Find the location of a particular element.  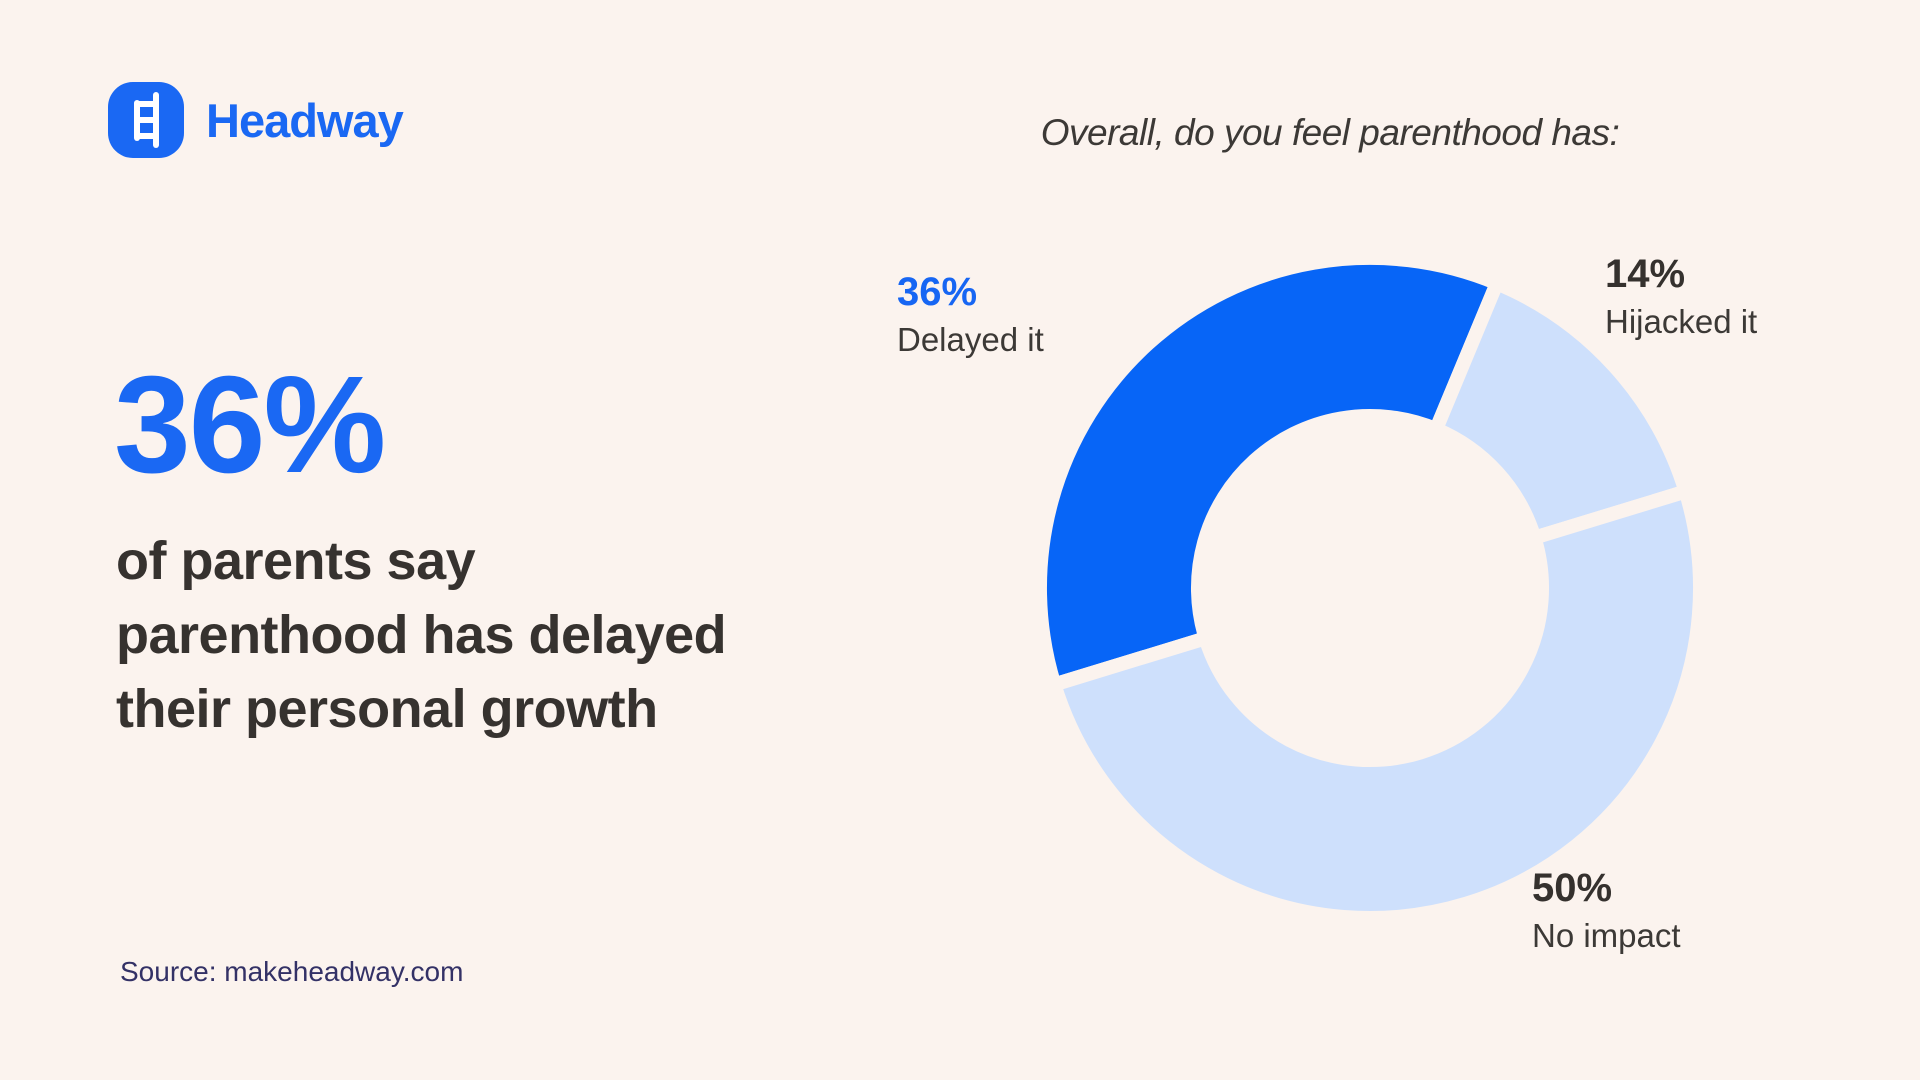

stat-description-line-1: of parents say is located at coordinates (296, 561).